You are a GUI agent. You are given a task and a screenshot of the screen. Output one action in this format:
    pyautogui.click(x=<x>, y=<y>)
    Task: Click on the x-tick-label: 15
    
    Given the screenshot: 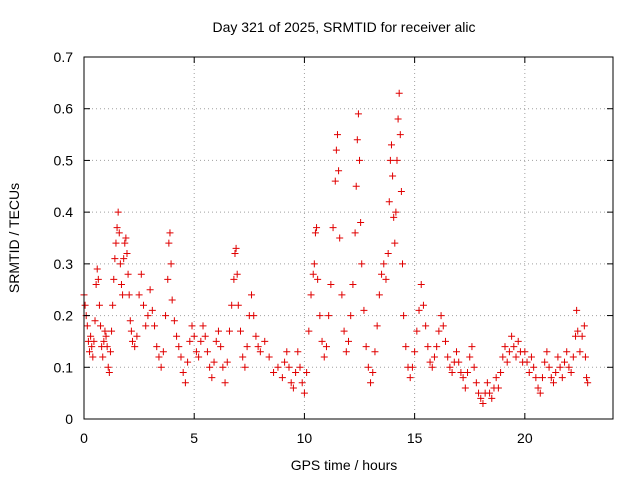 What is the action you would take?
    pyautogui.click(x=415, y=438)
    